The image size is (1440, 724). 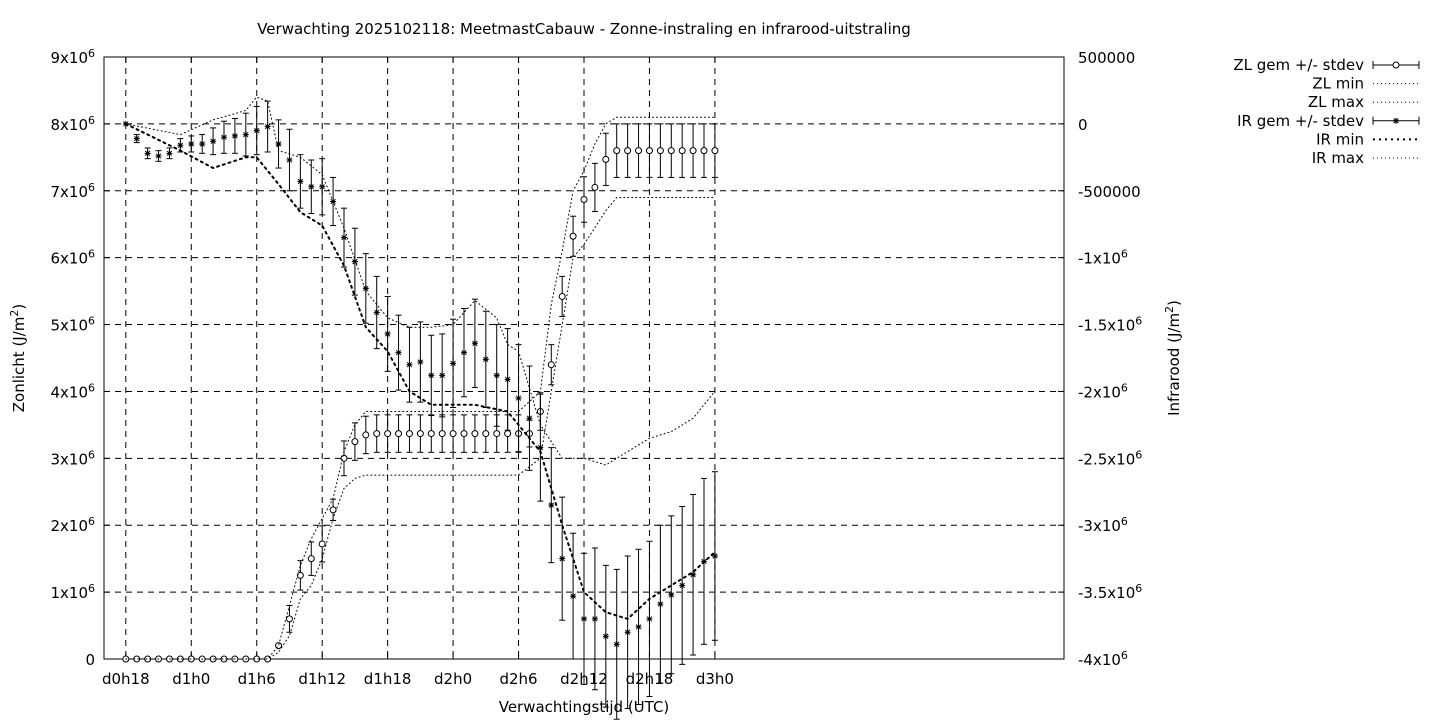 I want to click on y2-tick-label: -1x106, so click(x=1103, y=258).